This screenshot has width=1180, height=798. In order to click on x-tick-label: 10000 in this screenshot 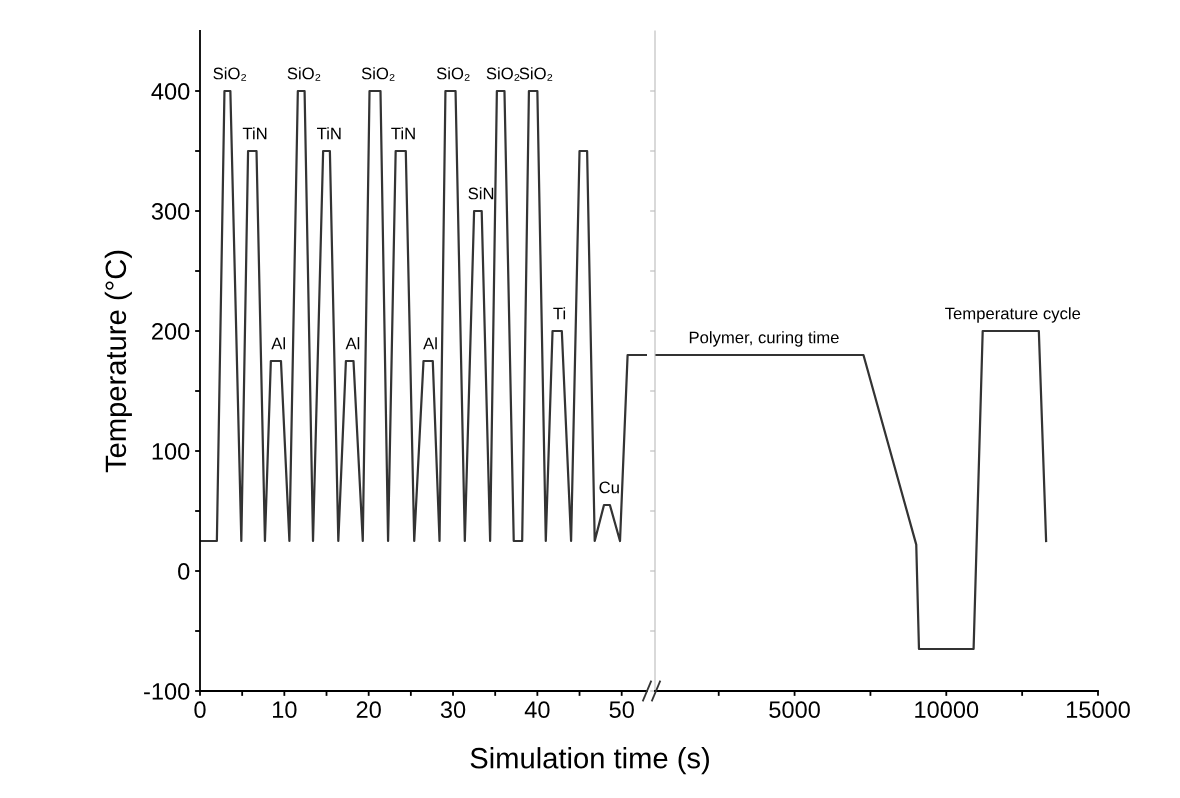, I will do `click(947, 710)`.